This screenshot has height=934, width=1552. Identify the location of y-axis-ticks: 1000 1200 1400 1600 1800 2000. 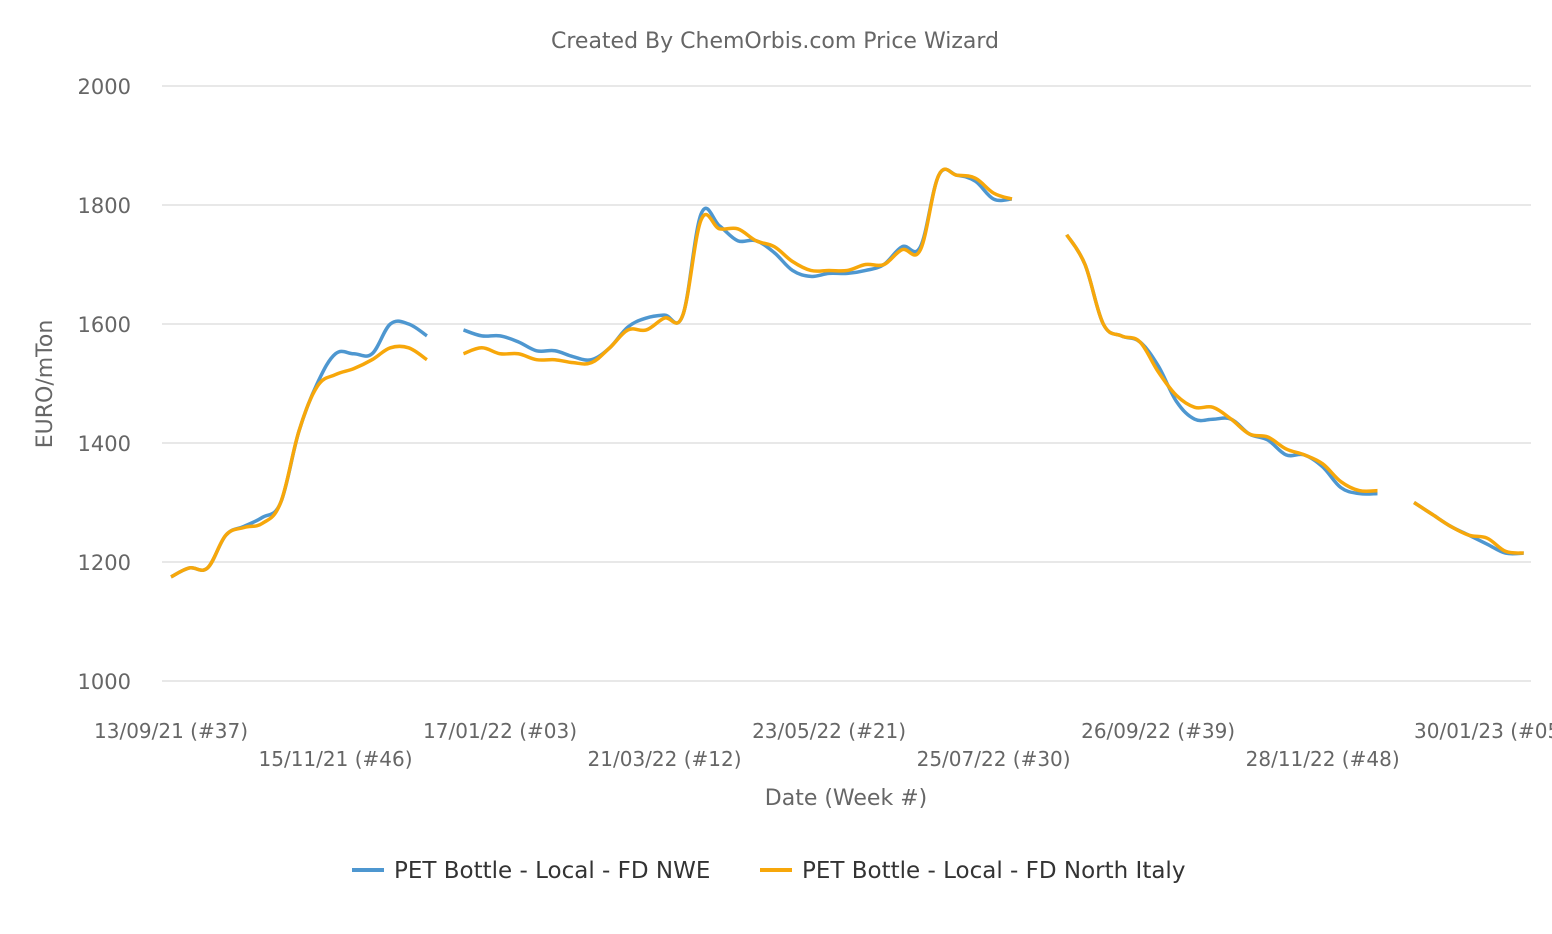
(104, 384).